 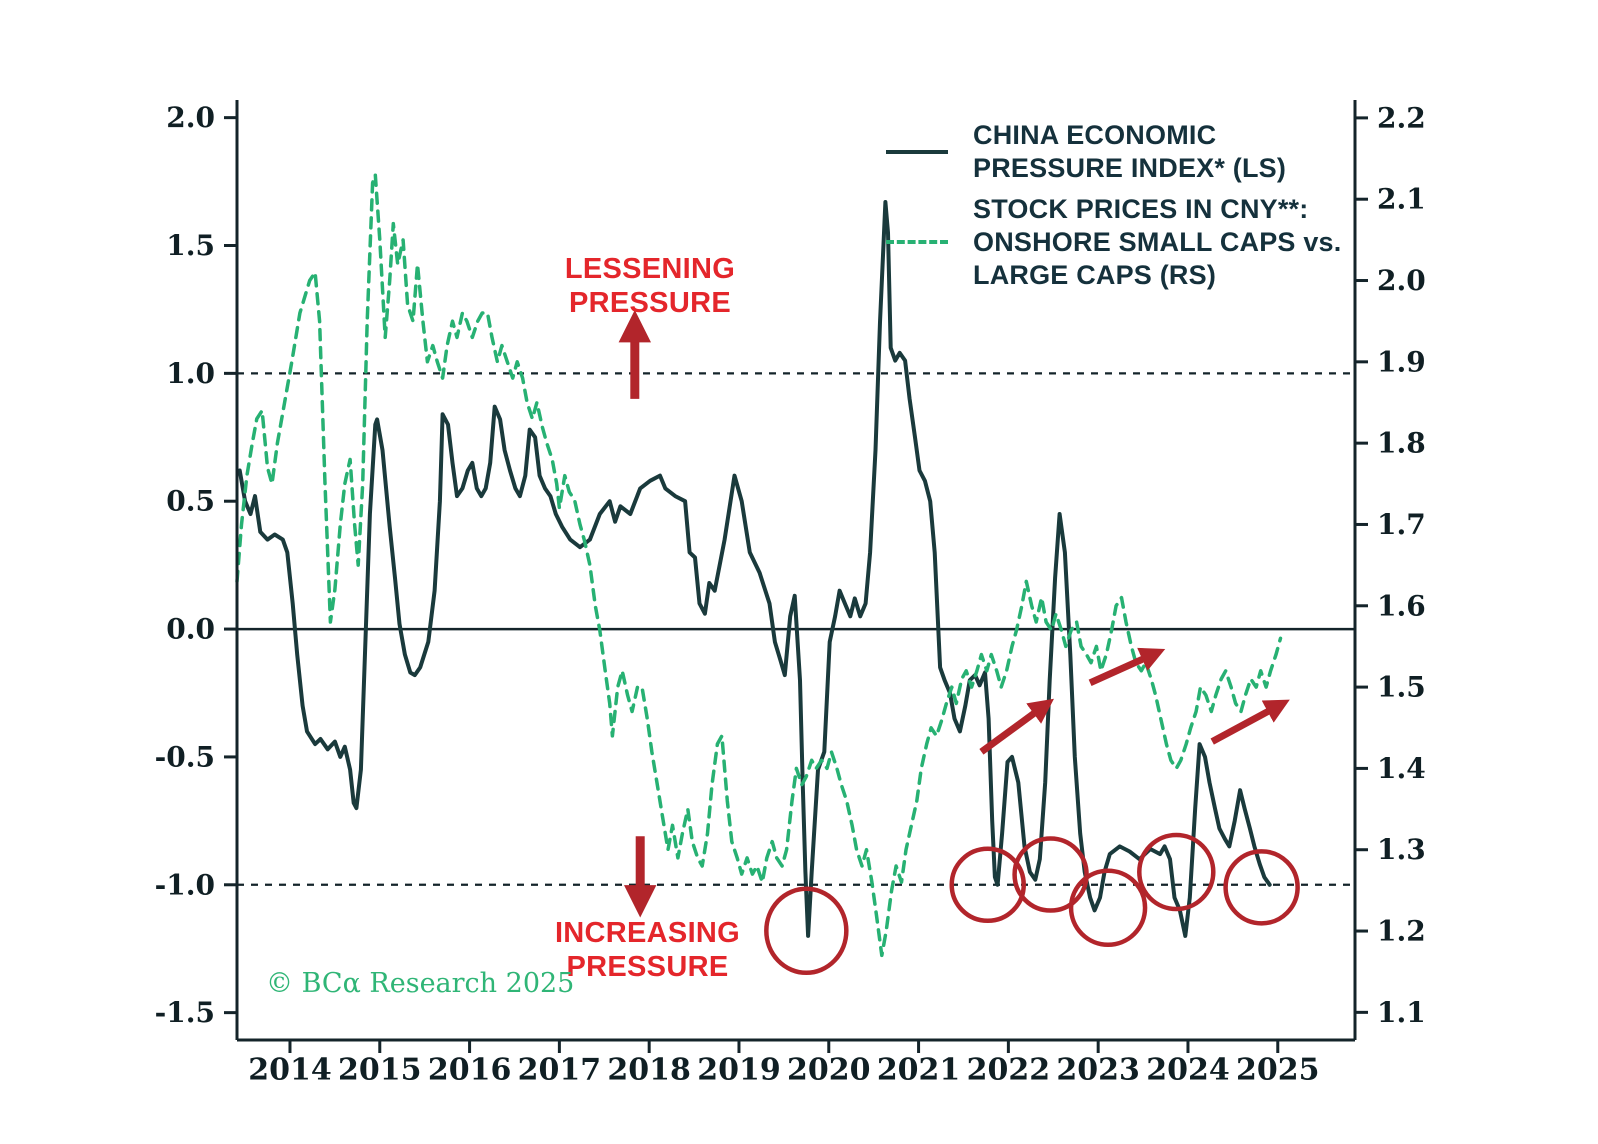 What do you see at coordinates (650, 286) in the screenshot?
I see `lessening-pressure-label: LESSENING PRESSURE` at bounding box center [650, 286].